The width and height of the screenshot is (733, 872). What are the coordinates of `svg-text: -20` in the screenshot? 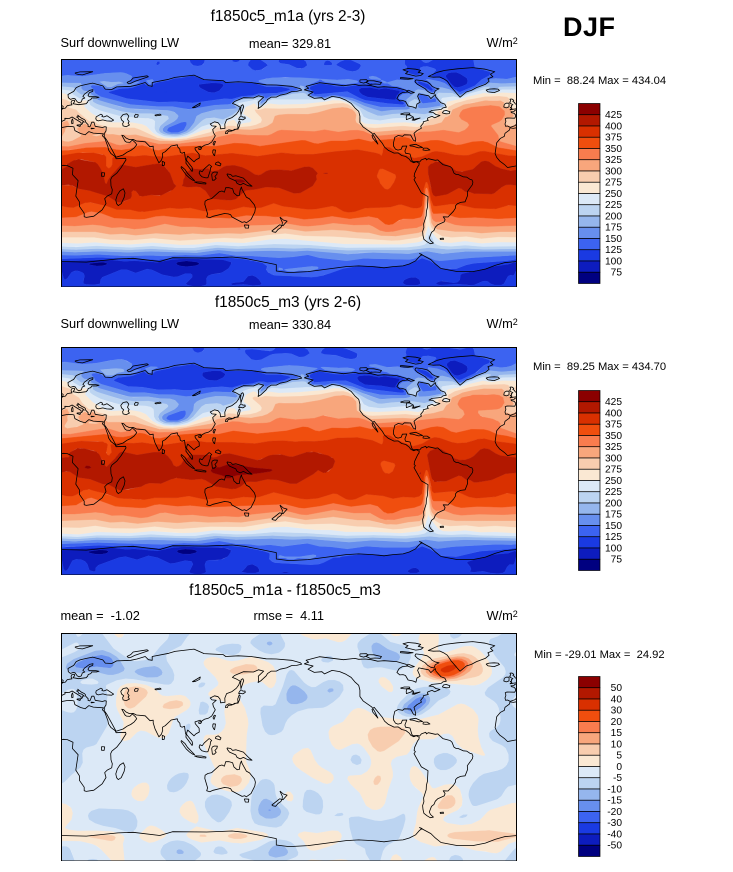 It's located at (614, 812).